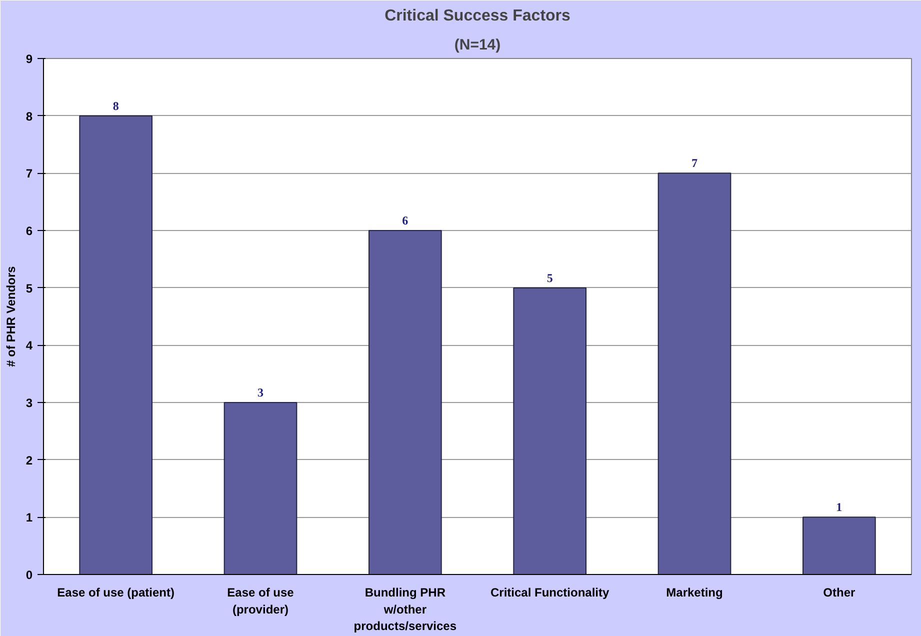 This screenshot has width=921, height=636. What do you see at coordinates (694, 593) in the screenshot?
I see `x-tick-label: Marketing` at bounding box center [694, 593].